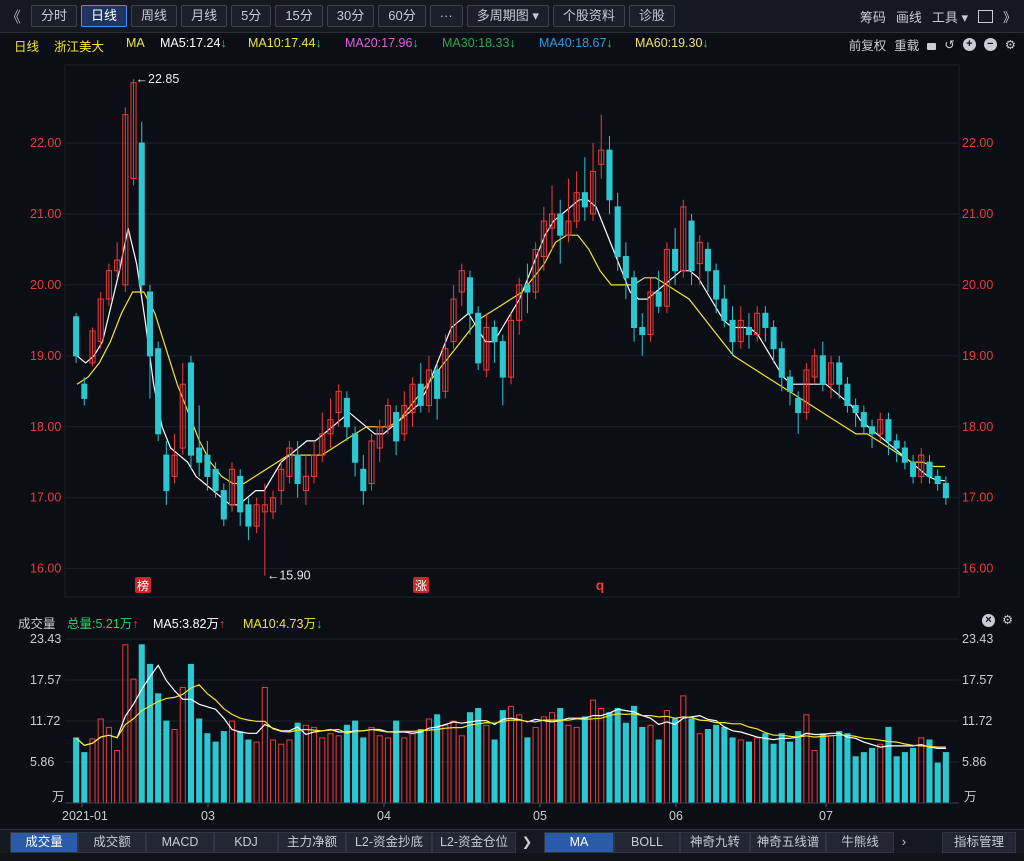  What do you see at coordinates (872, 17) in the screenshot?
I see `chips-button: 筹码` at bounding box center [872, 17].